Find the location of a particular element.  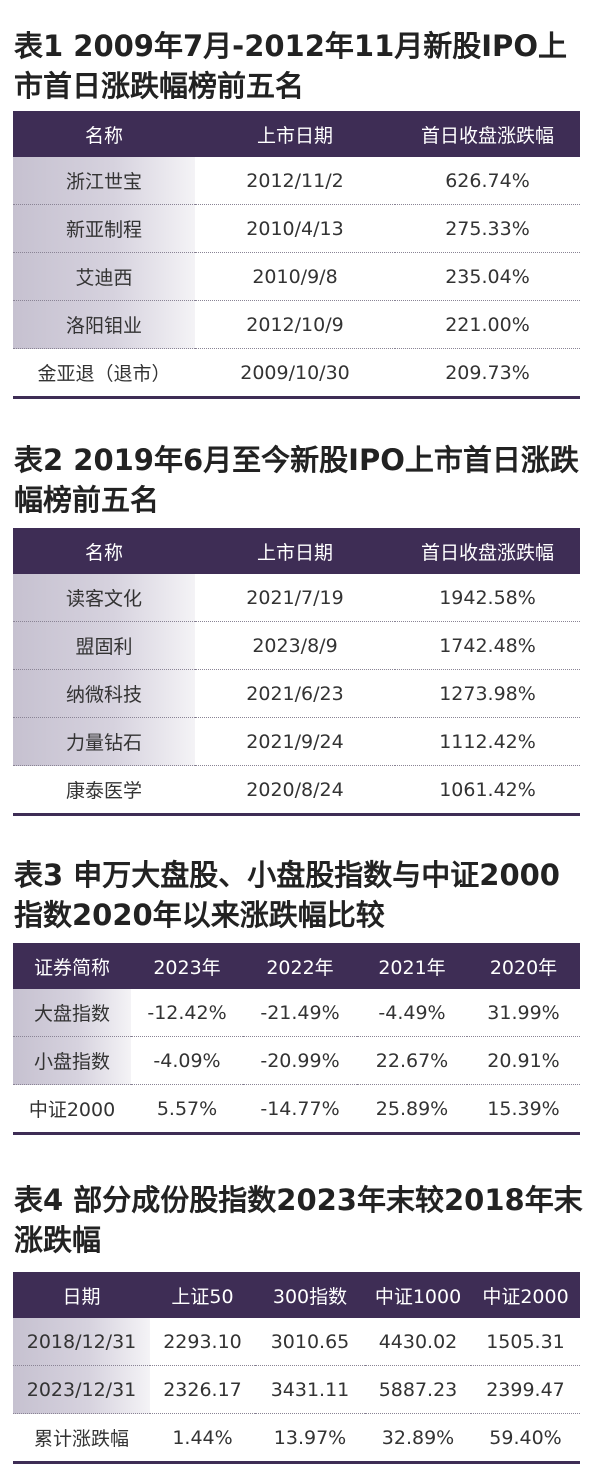

table-row: 累计涨跌幅 1.44% 13.97% 32.89% 59.40% is located at coordinates (296, 1438).